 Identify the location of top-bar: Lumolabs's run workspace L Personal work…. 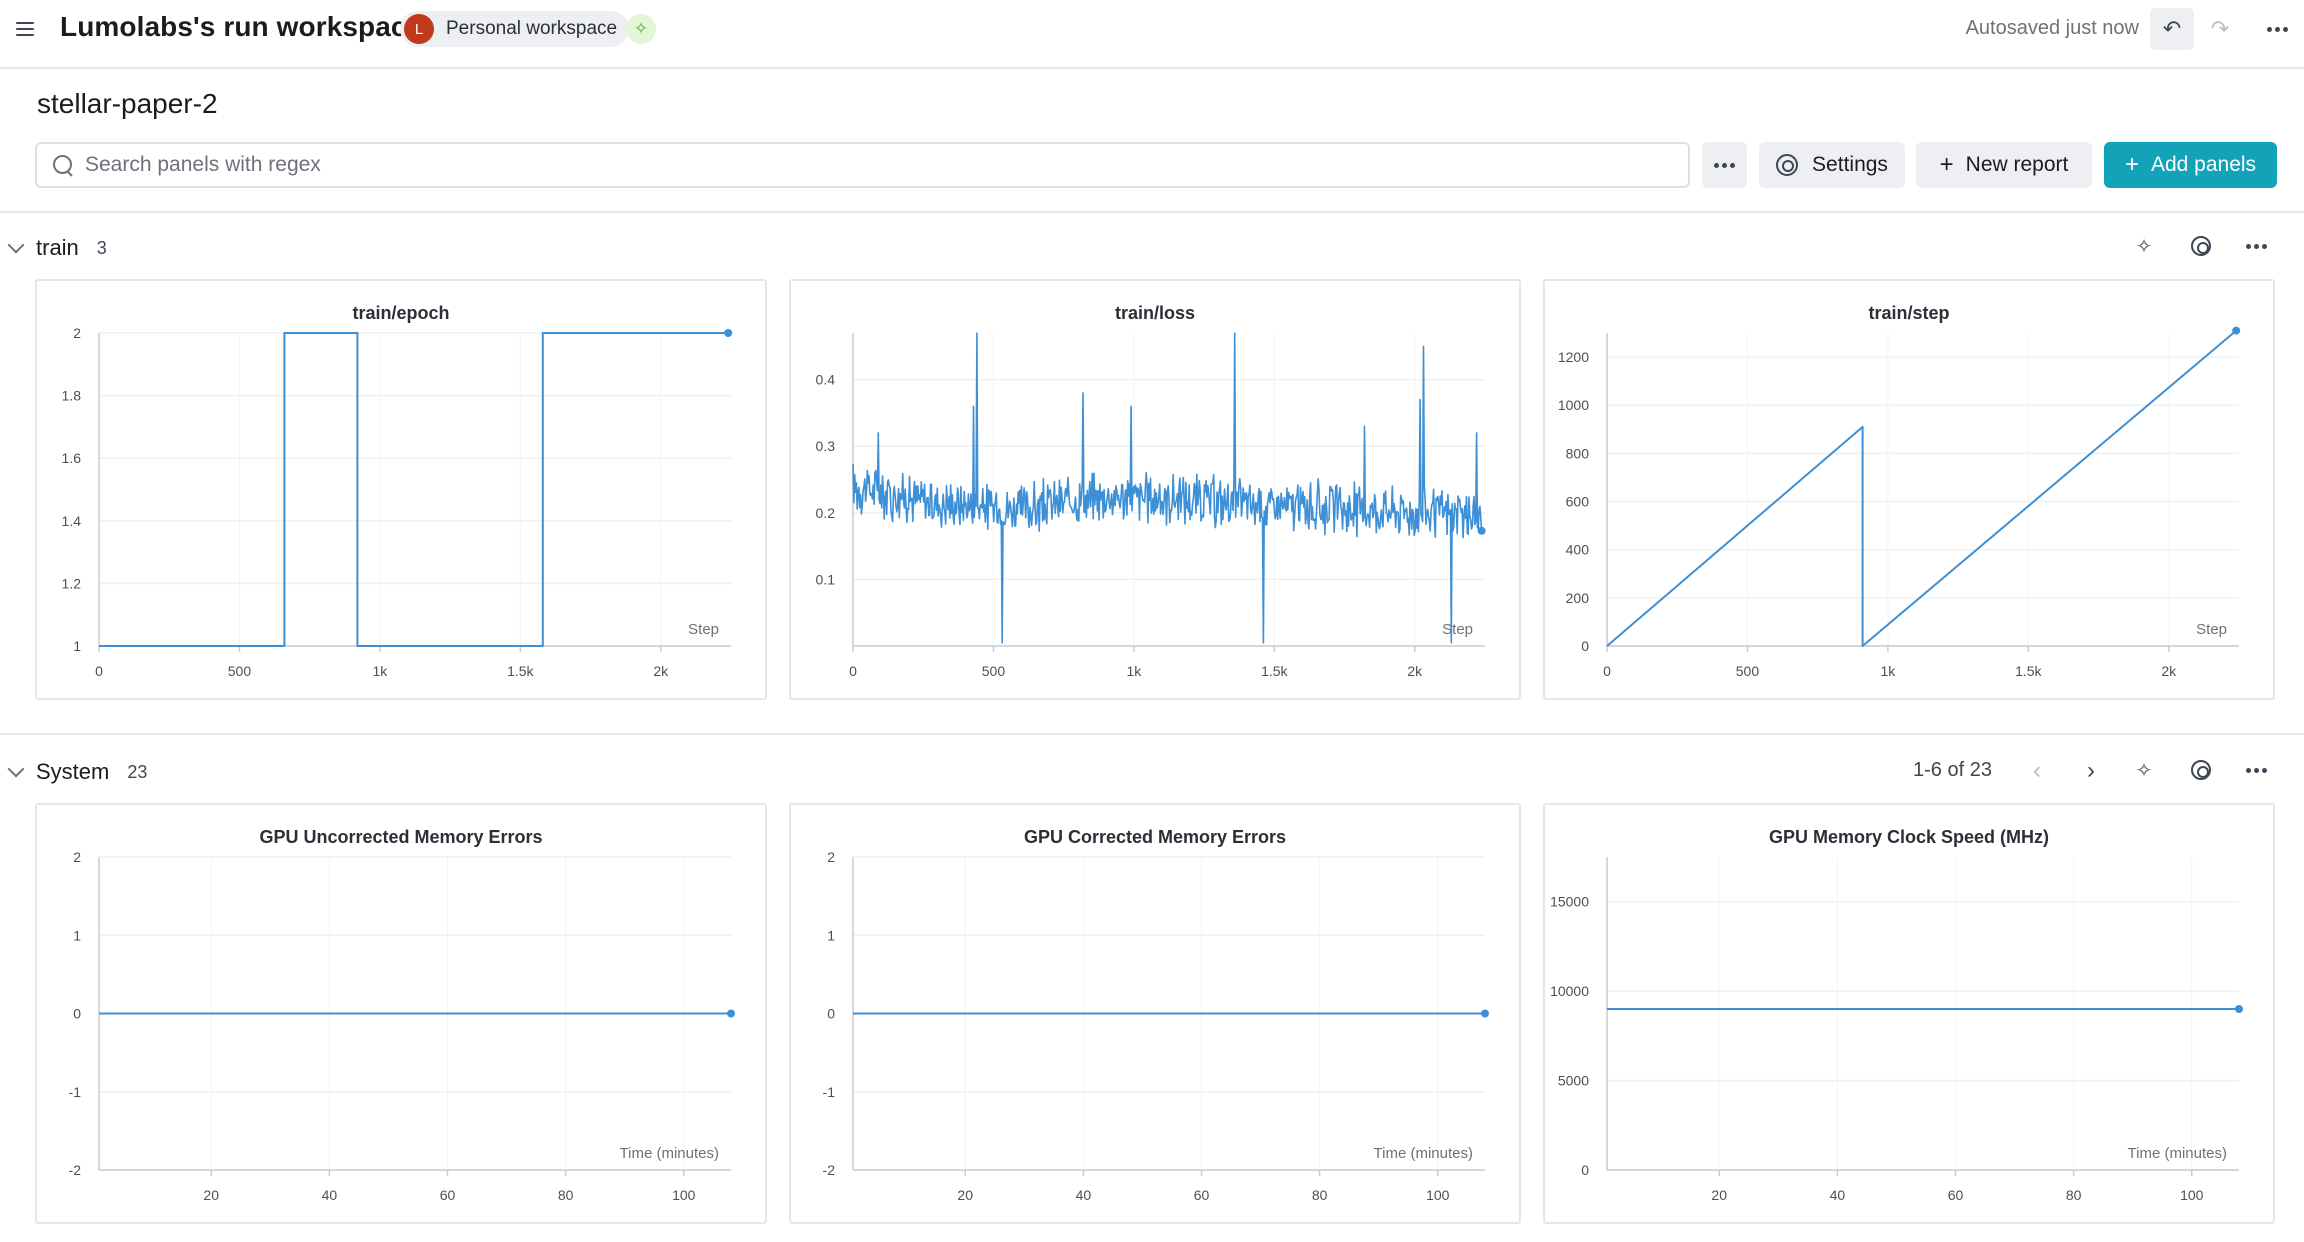
(1152, 34).